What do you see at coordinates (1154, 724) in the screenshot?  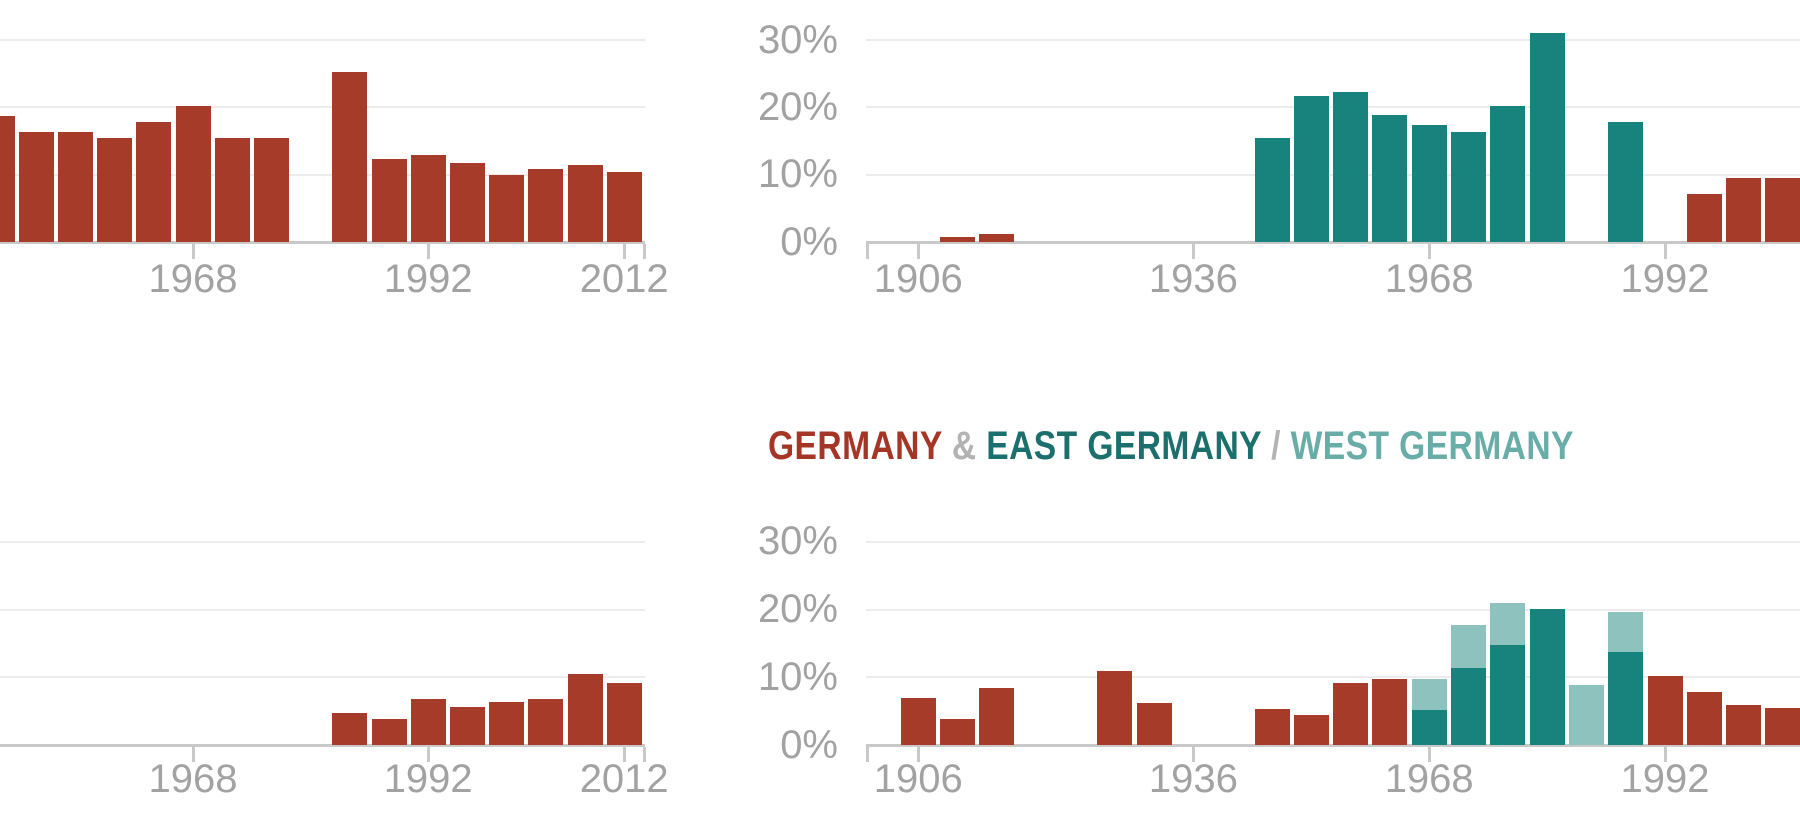 I see `bar-segment-1932` at bounding box center [1154, 724].